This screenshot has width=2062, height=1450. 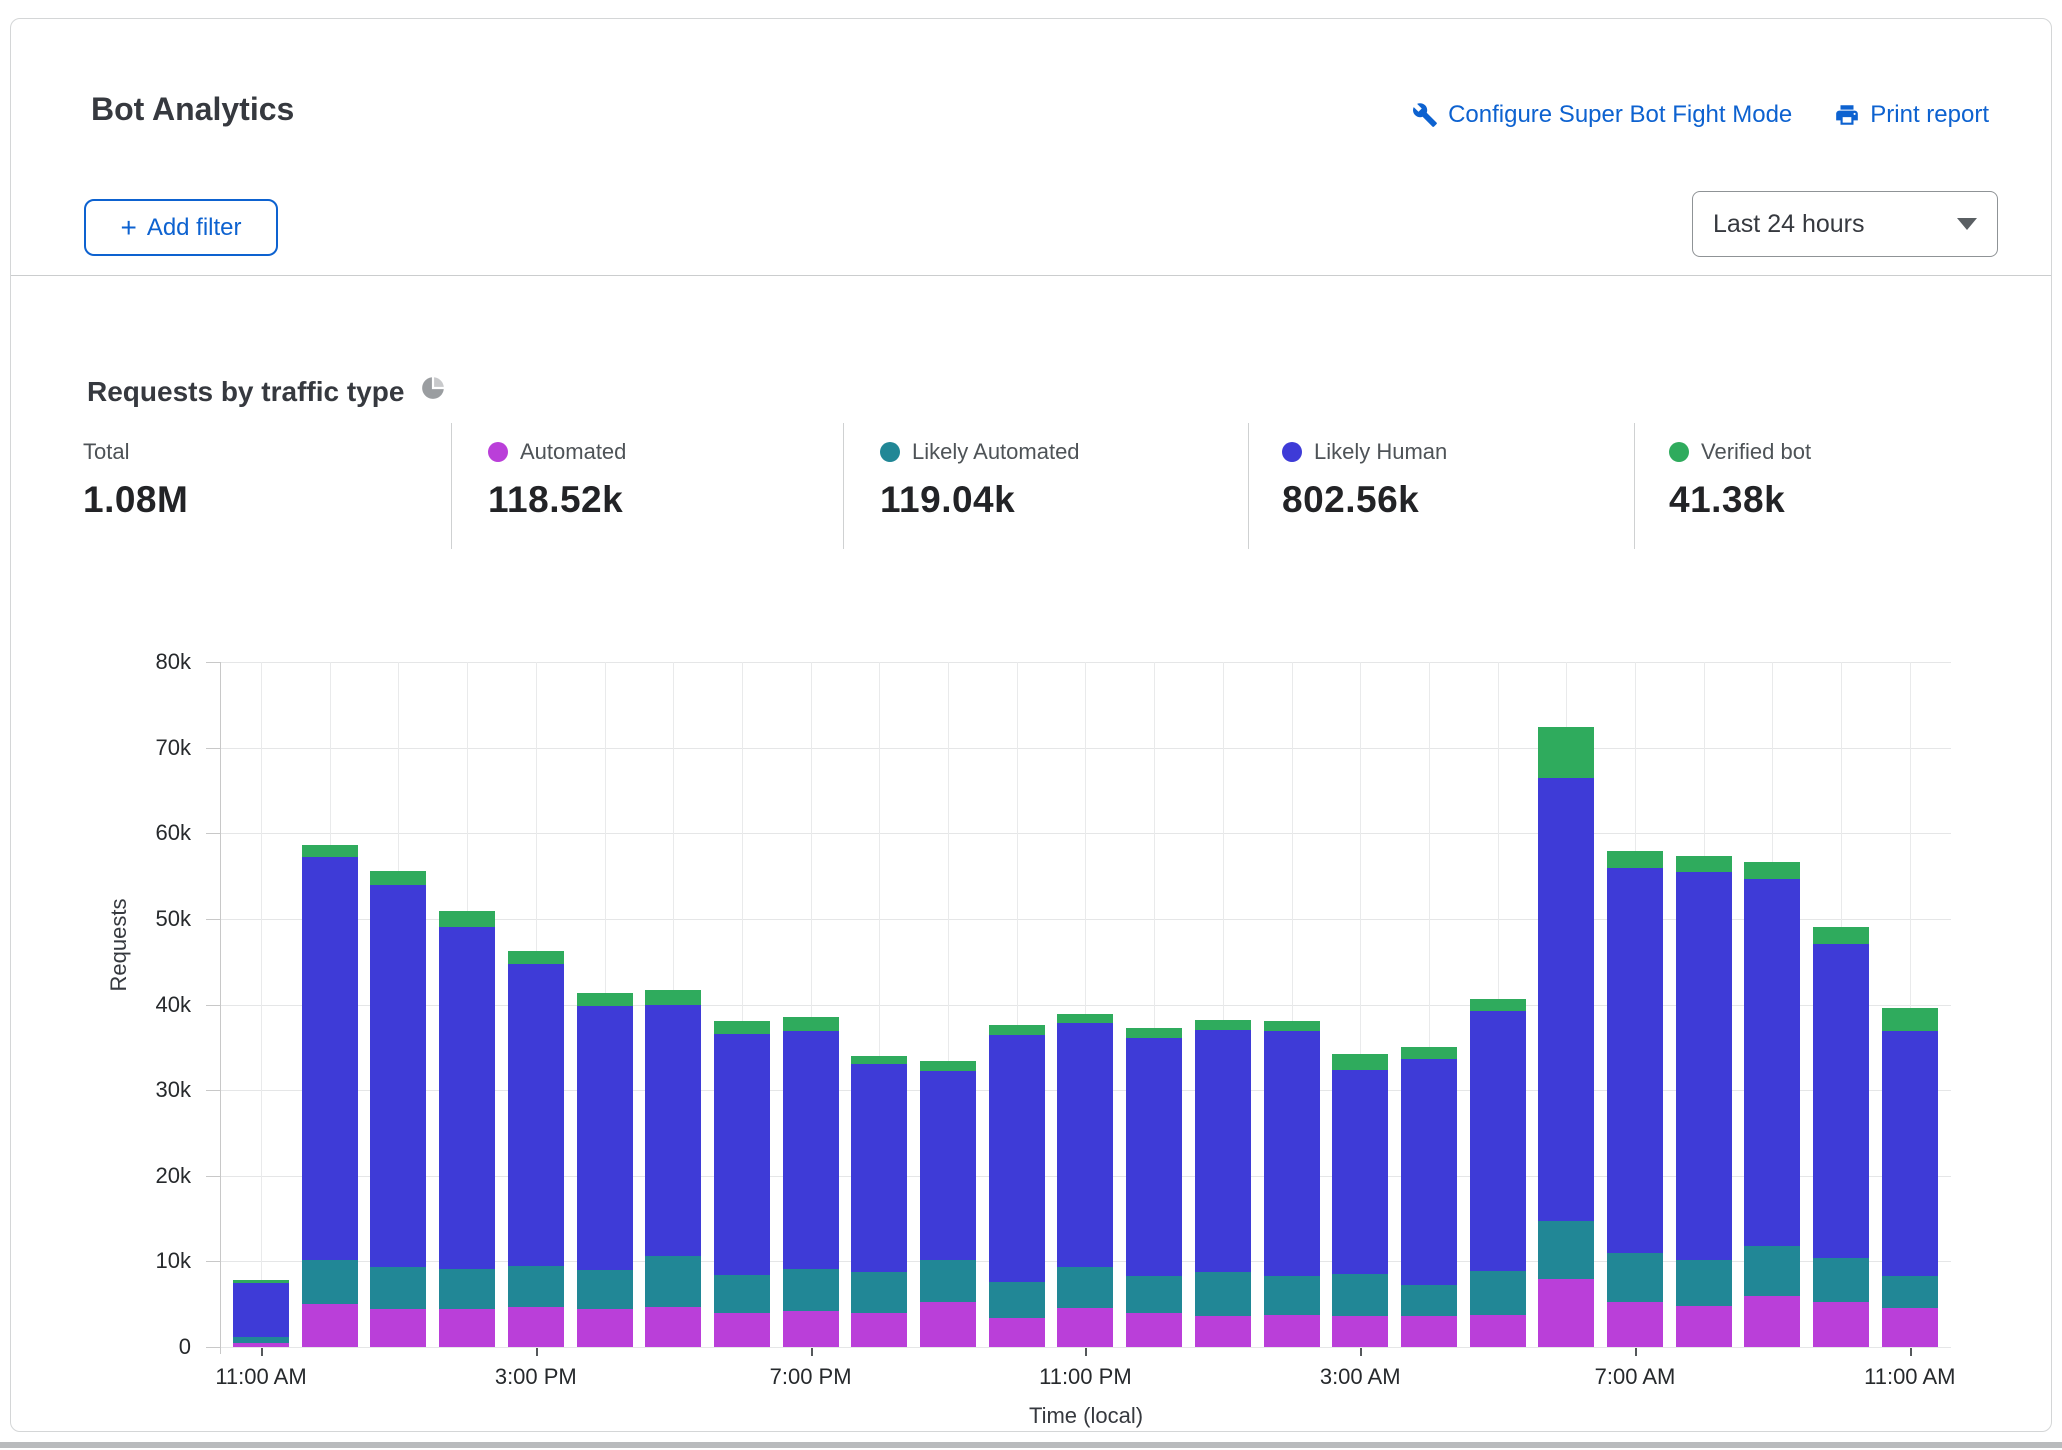 I want to click on configure-super-bot-fight-mode-link: Configure Super Bot Fight Mode, so click(x=1602, y=115).